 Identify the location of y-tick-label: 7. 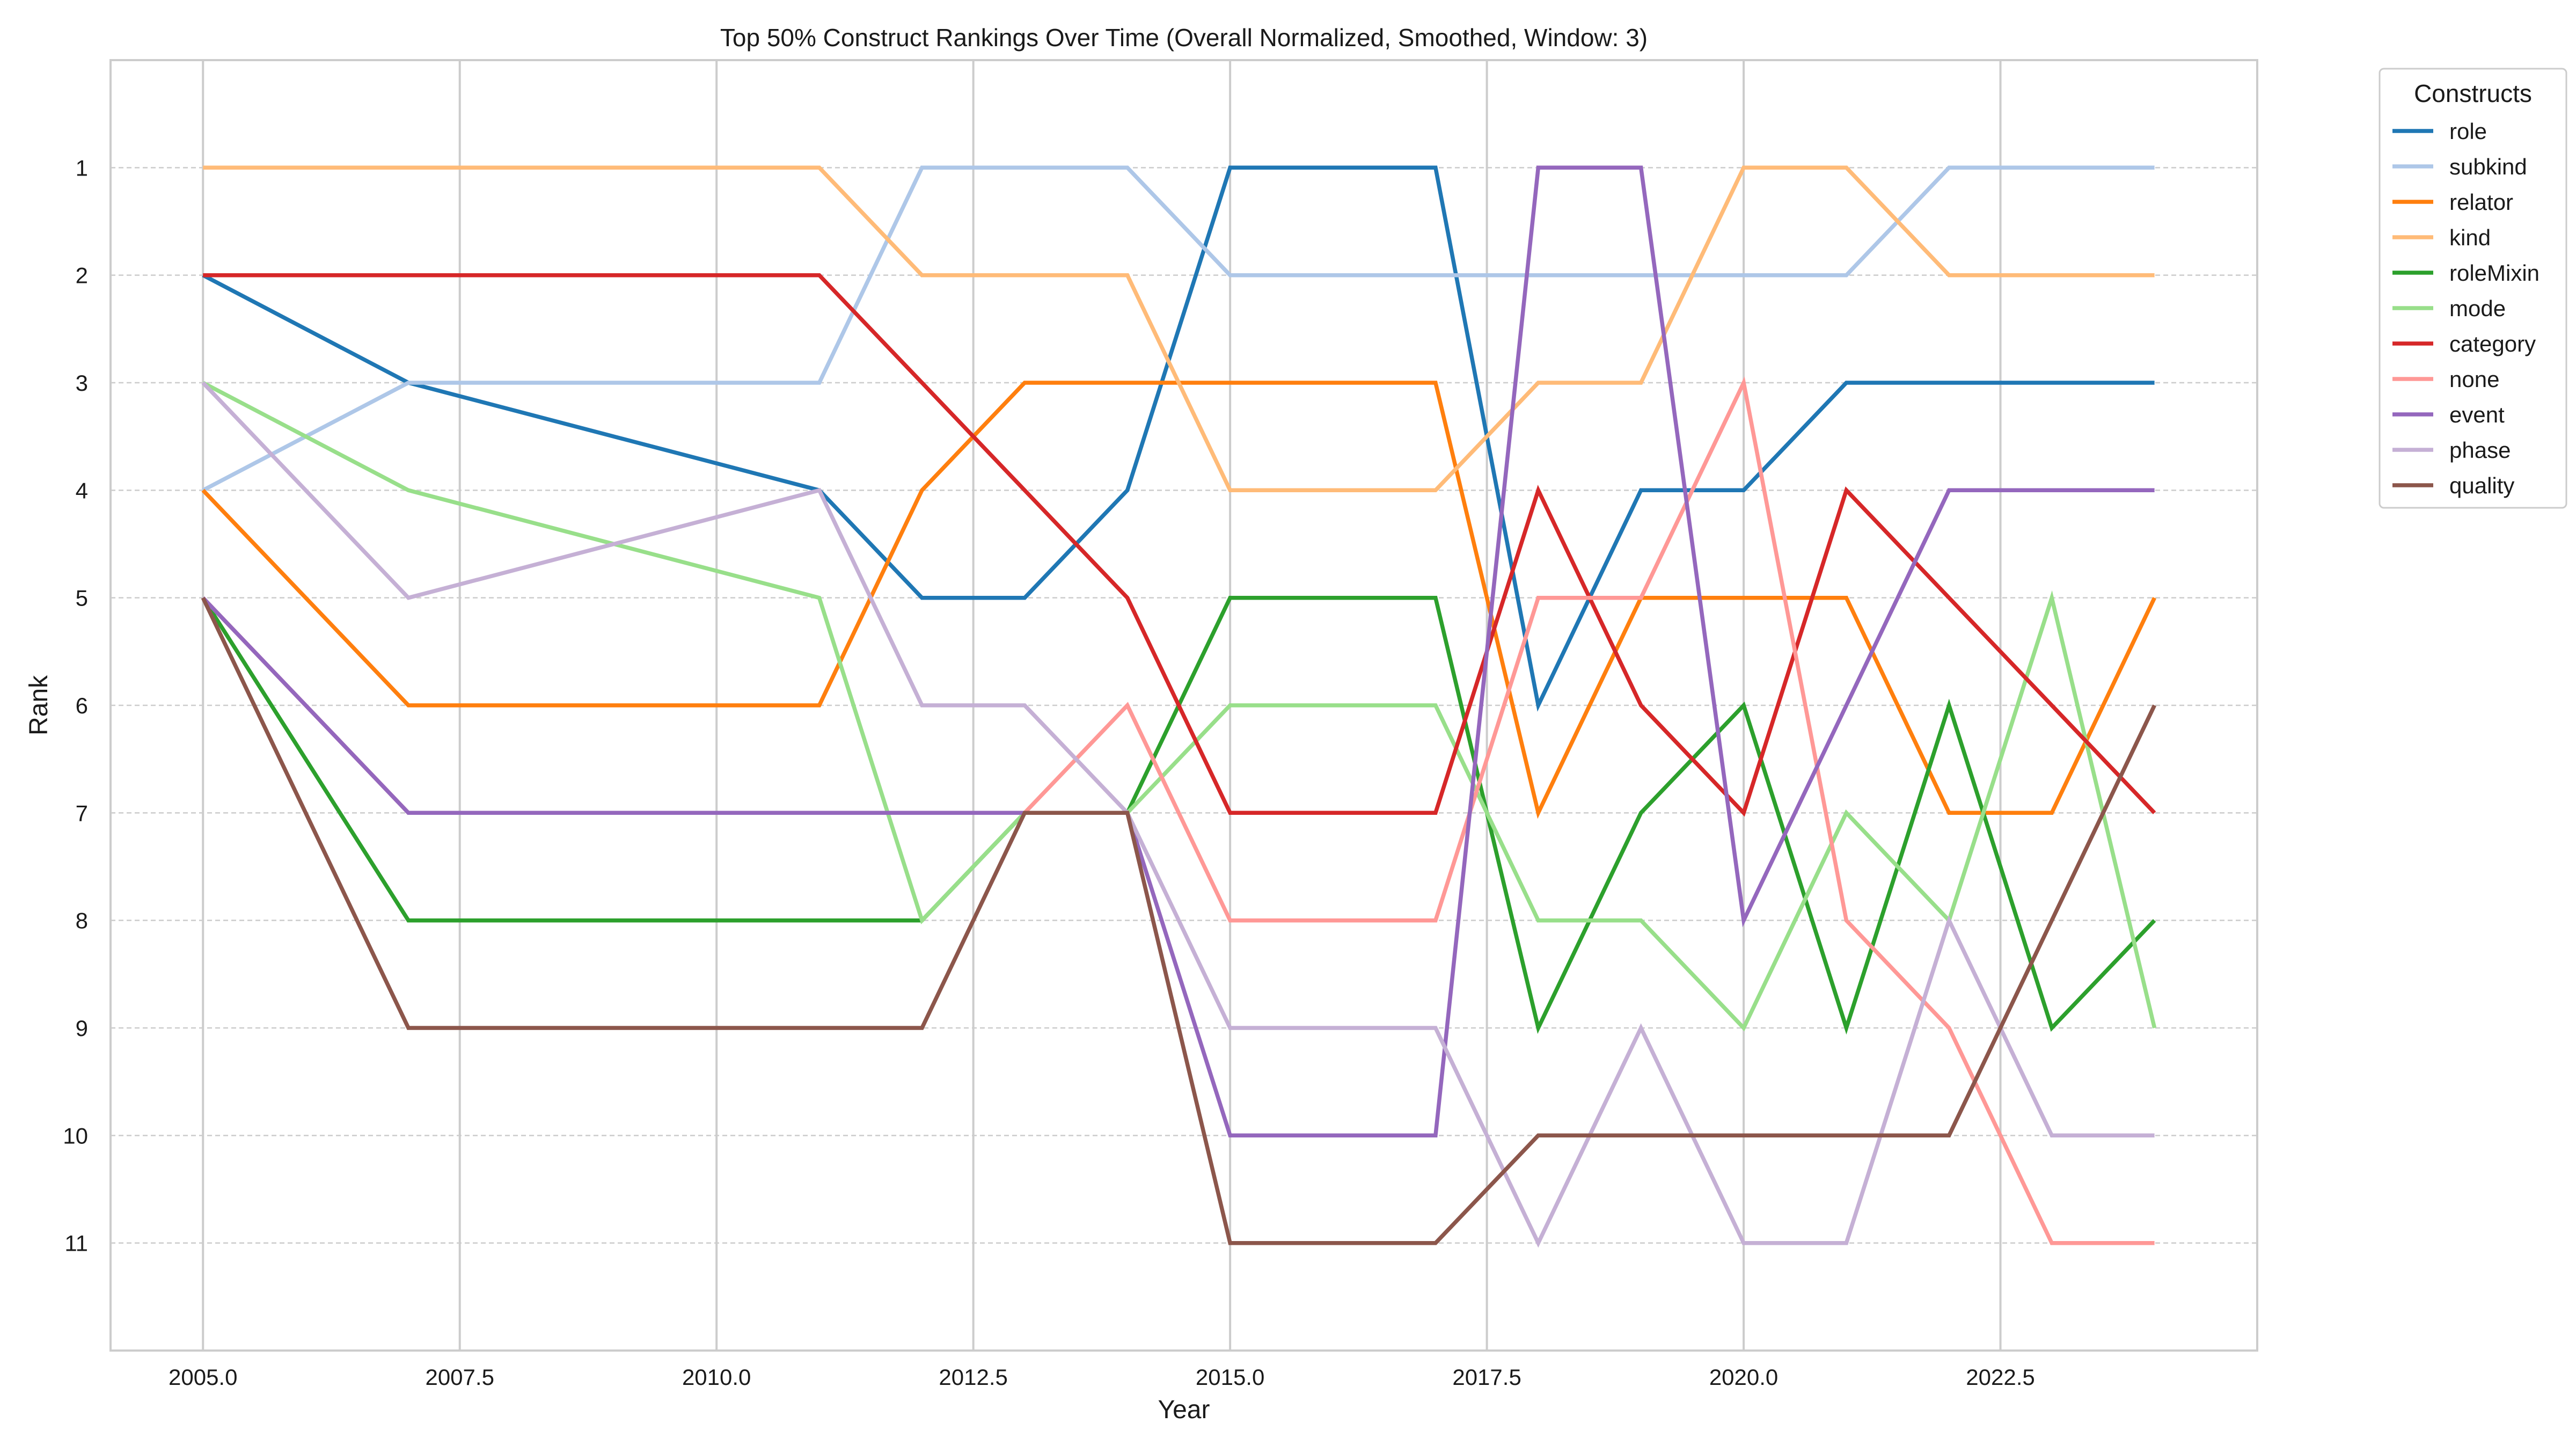
(82, 813).